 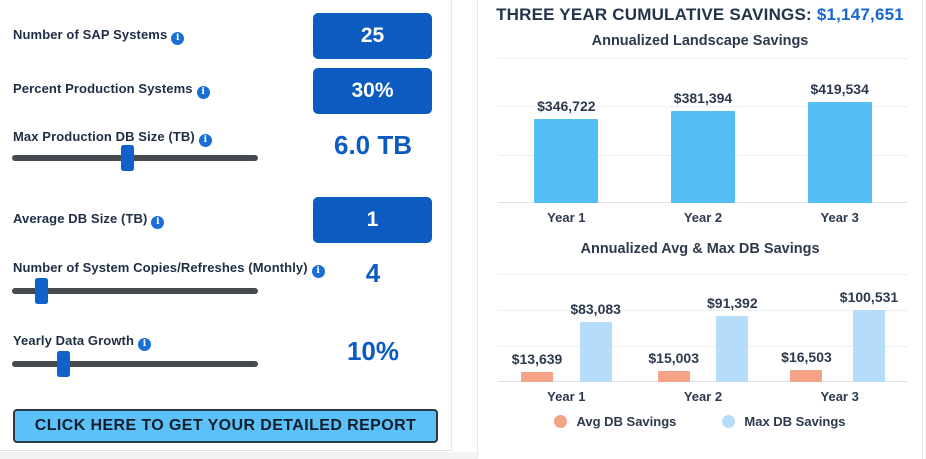 I want to click on legend-item-max-db-savings: Max DB Savings, so click(x=784, y=421).